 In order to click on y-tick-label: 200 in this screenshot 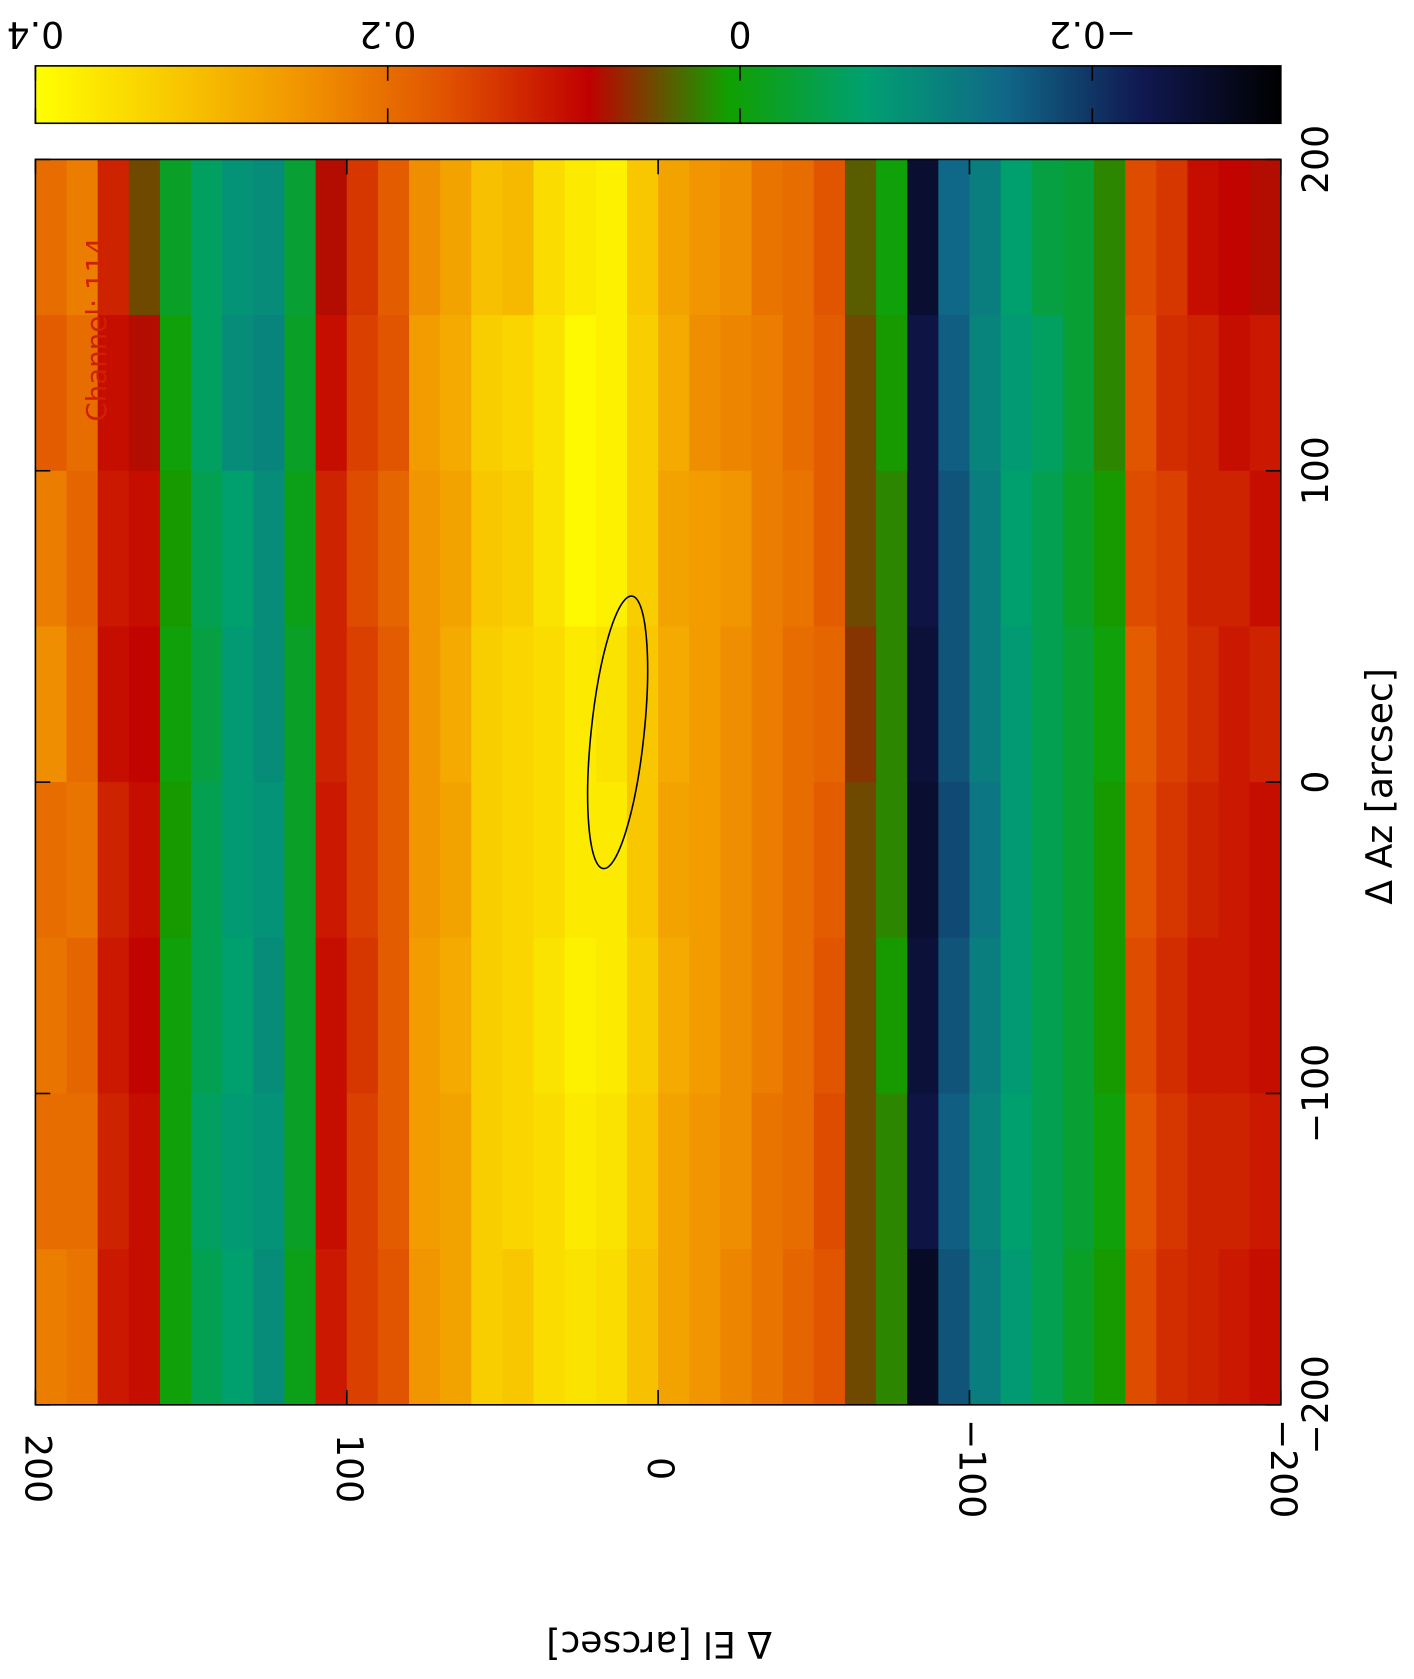, I will do `click(1315, 159)`.